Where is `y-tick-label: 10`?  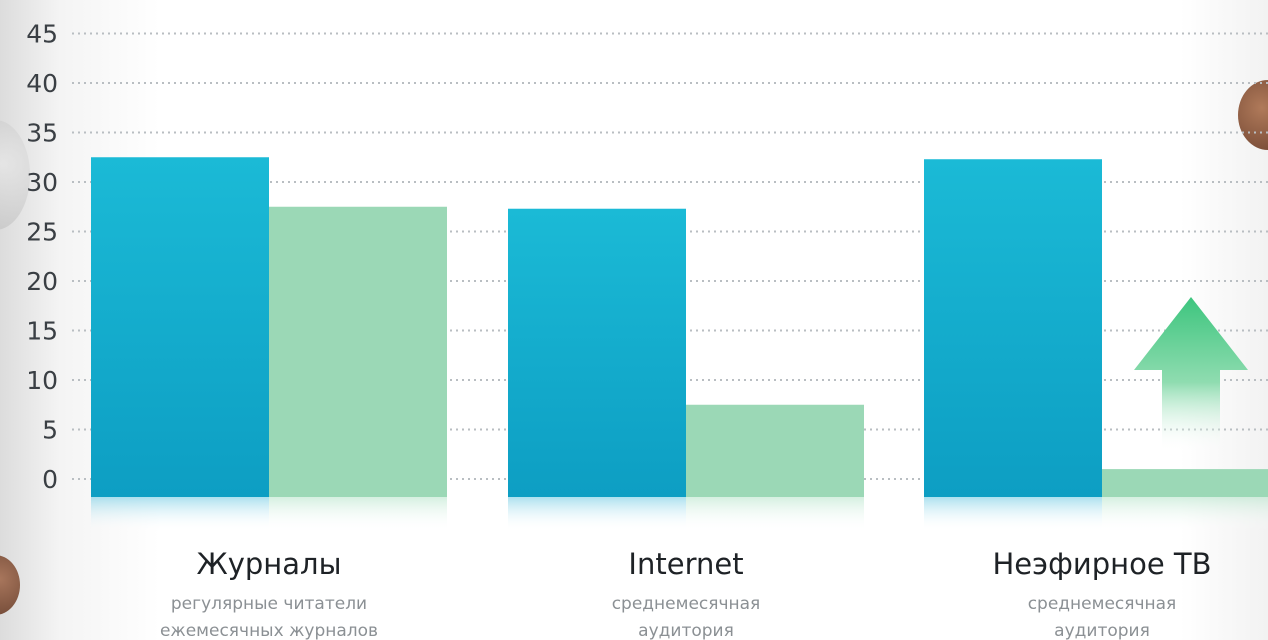 y-tick-label: 10 is located at coordinates (42, 380).